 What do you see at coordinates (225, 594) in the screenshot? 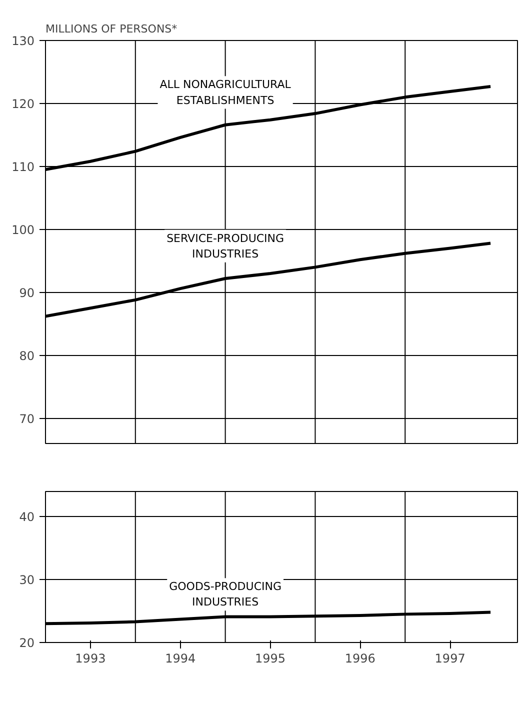
I see `series-label: GOODS-PRODUCING INDUSTRIES` at bounding box center [225, 594].